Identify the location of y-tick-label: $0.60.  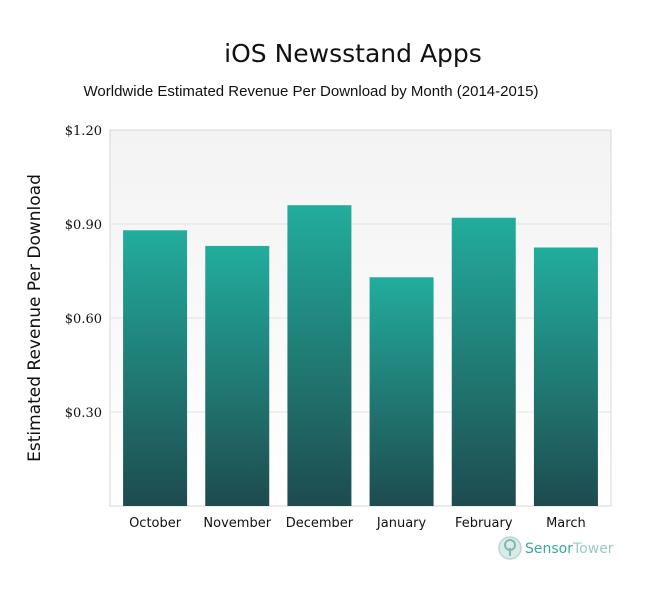
(83, 319).